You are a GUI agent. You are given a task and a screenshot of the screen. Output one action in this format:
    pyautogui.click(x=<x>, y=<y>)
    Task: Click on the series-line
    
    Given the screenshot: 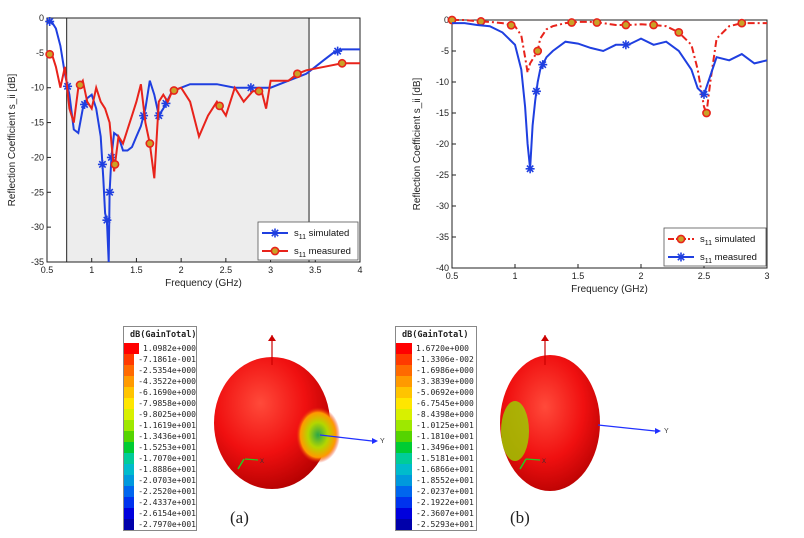 What is the action you would take?
    pyautogui.click(x=609, y=66)
    